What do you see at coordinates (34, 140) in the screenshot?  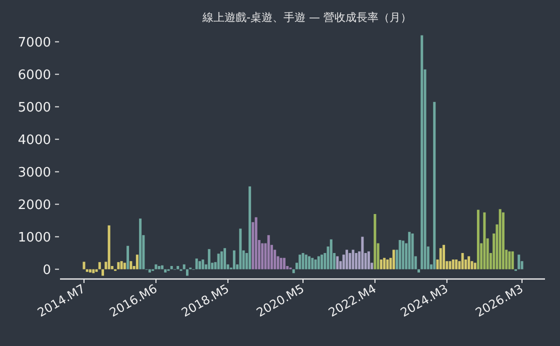 I see `y-tick-label: 4000` at bounding box center [34, 140].